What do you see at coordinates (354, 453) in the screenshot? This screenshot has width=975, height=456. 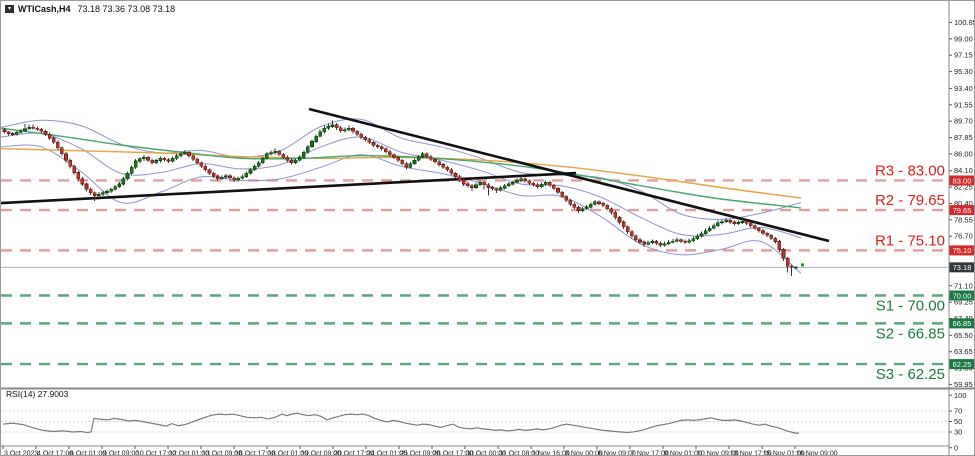 I see `time-axis-label: 20 Oct 17:00` at bounding box center [354, 453].